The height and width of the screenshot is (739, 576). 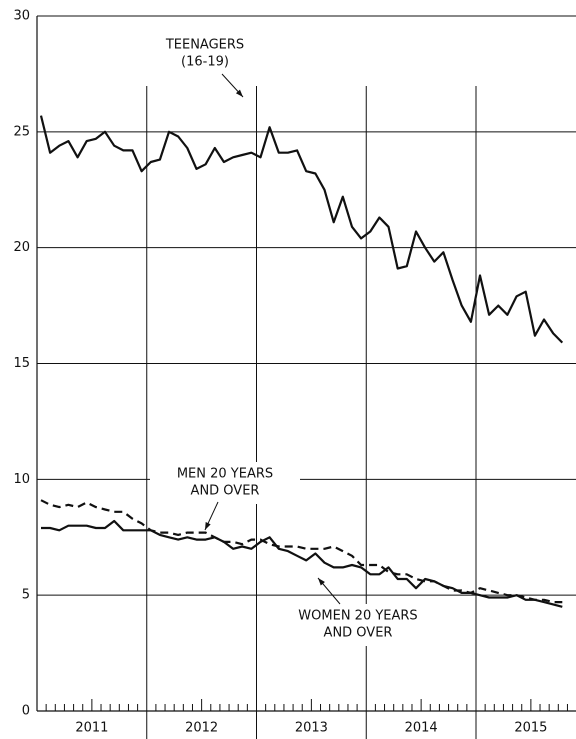 What do you see at coordinates (225, 474) in the screenshot?
I see `series-label: MEN 20 YEARS` at bounding box center [225, 474].